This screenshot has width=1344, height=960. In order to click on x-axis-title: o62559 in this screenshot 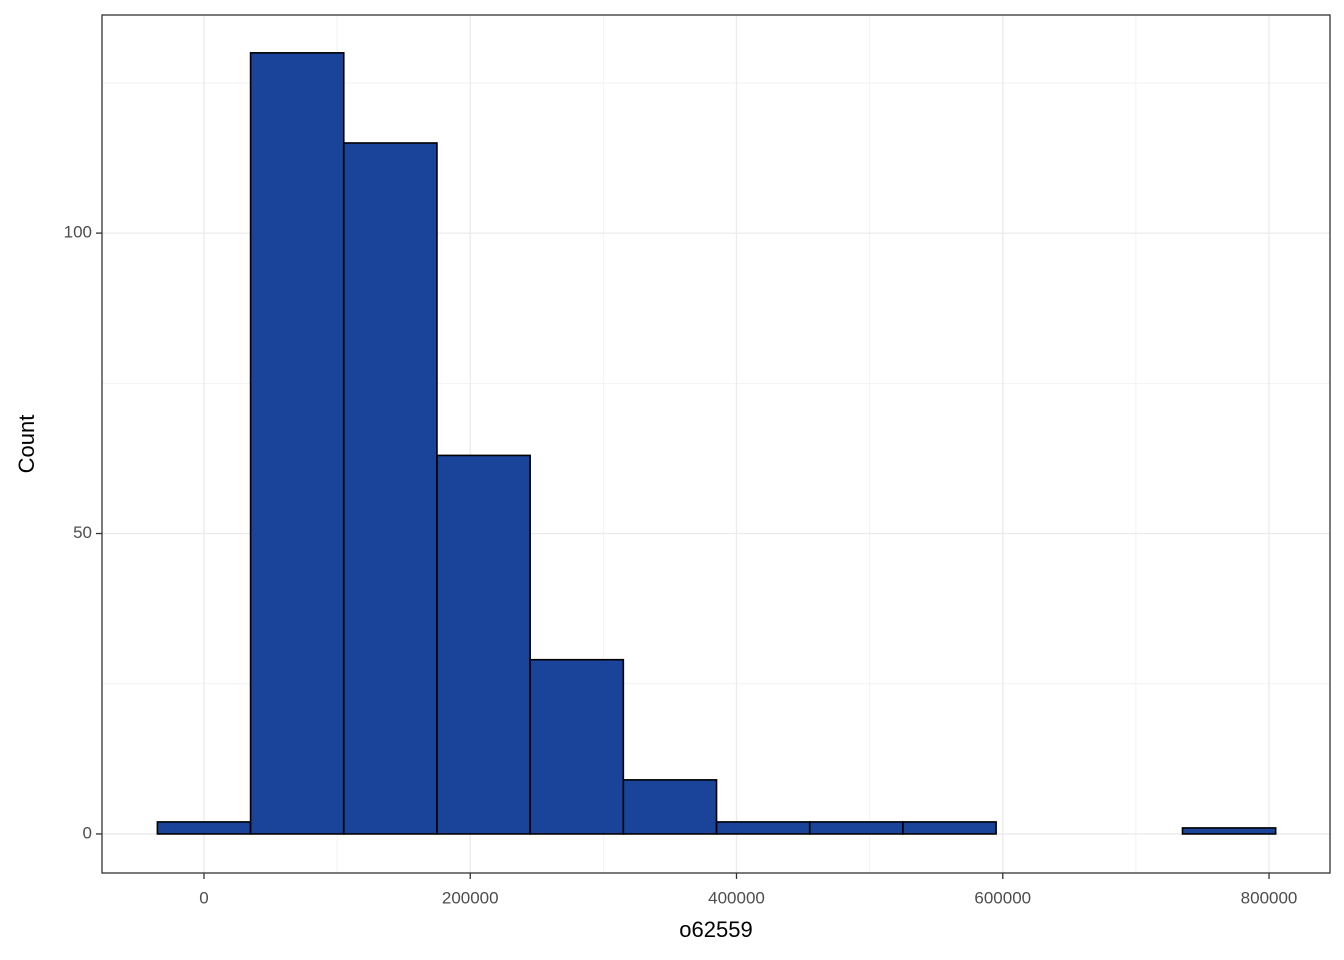, I will do `click(715, 929)`.